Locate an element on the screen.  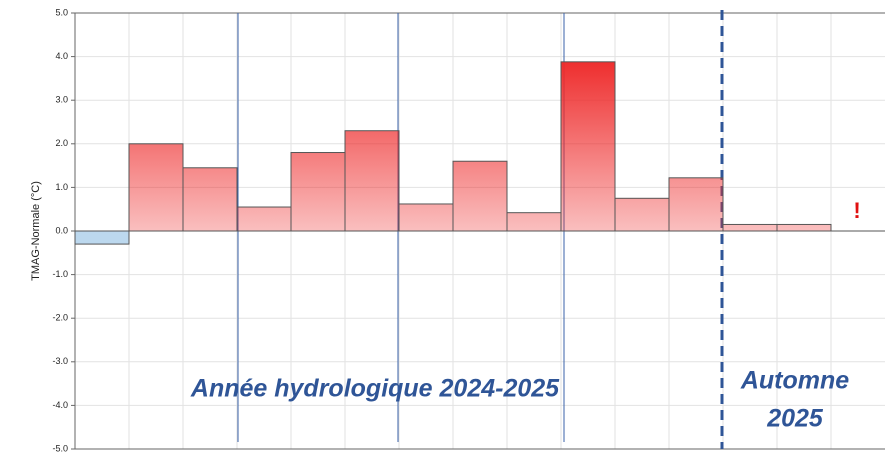
annotation: 2025 is located at coordinates (795, 419).